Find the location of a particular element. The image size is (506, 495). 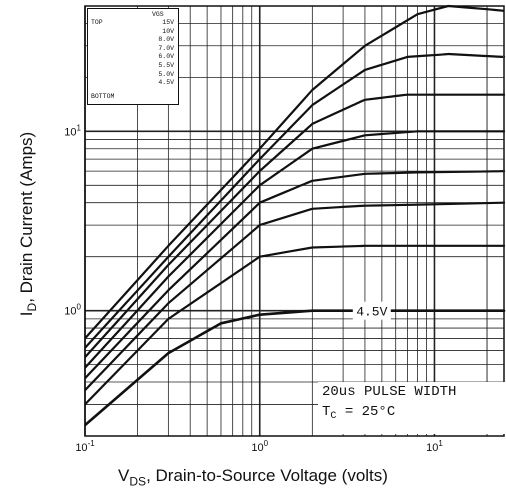

x-tick-label: 10⁻¹ is located at coordinates (85, 446).